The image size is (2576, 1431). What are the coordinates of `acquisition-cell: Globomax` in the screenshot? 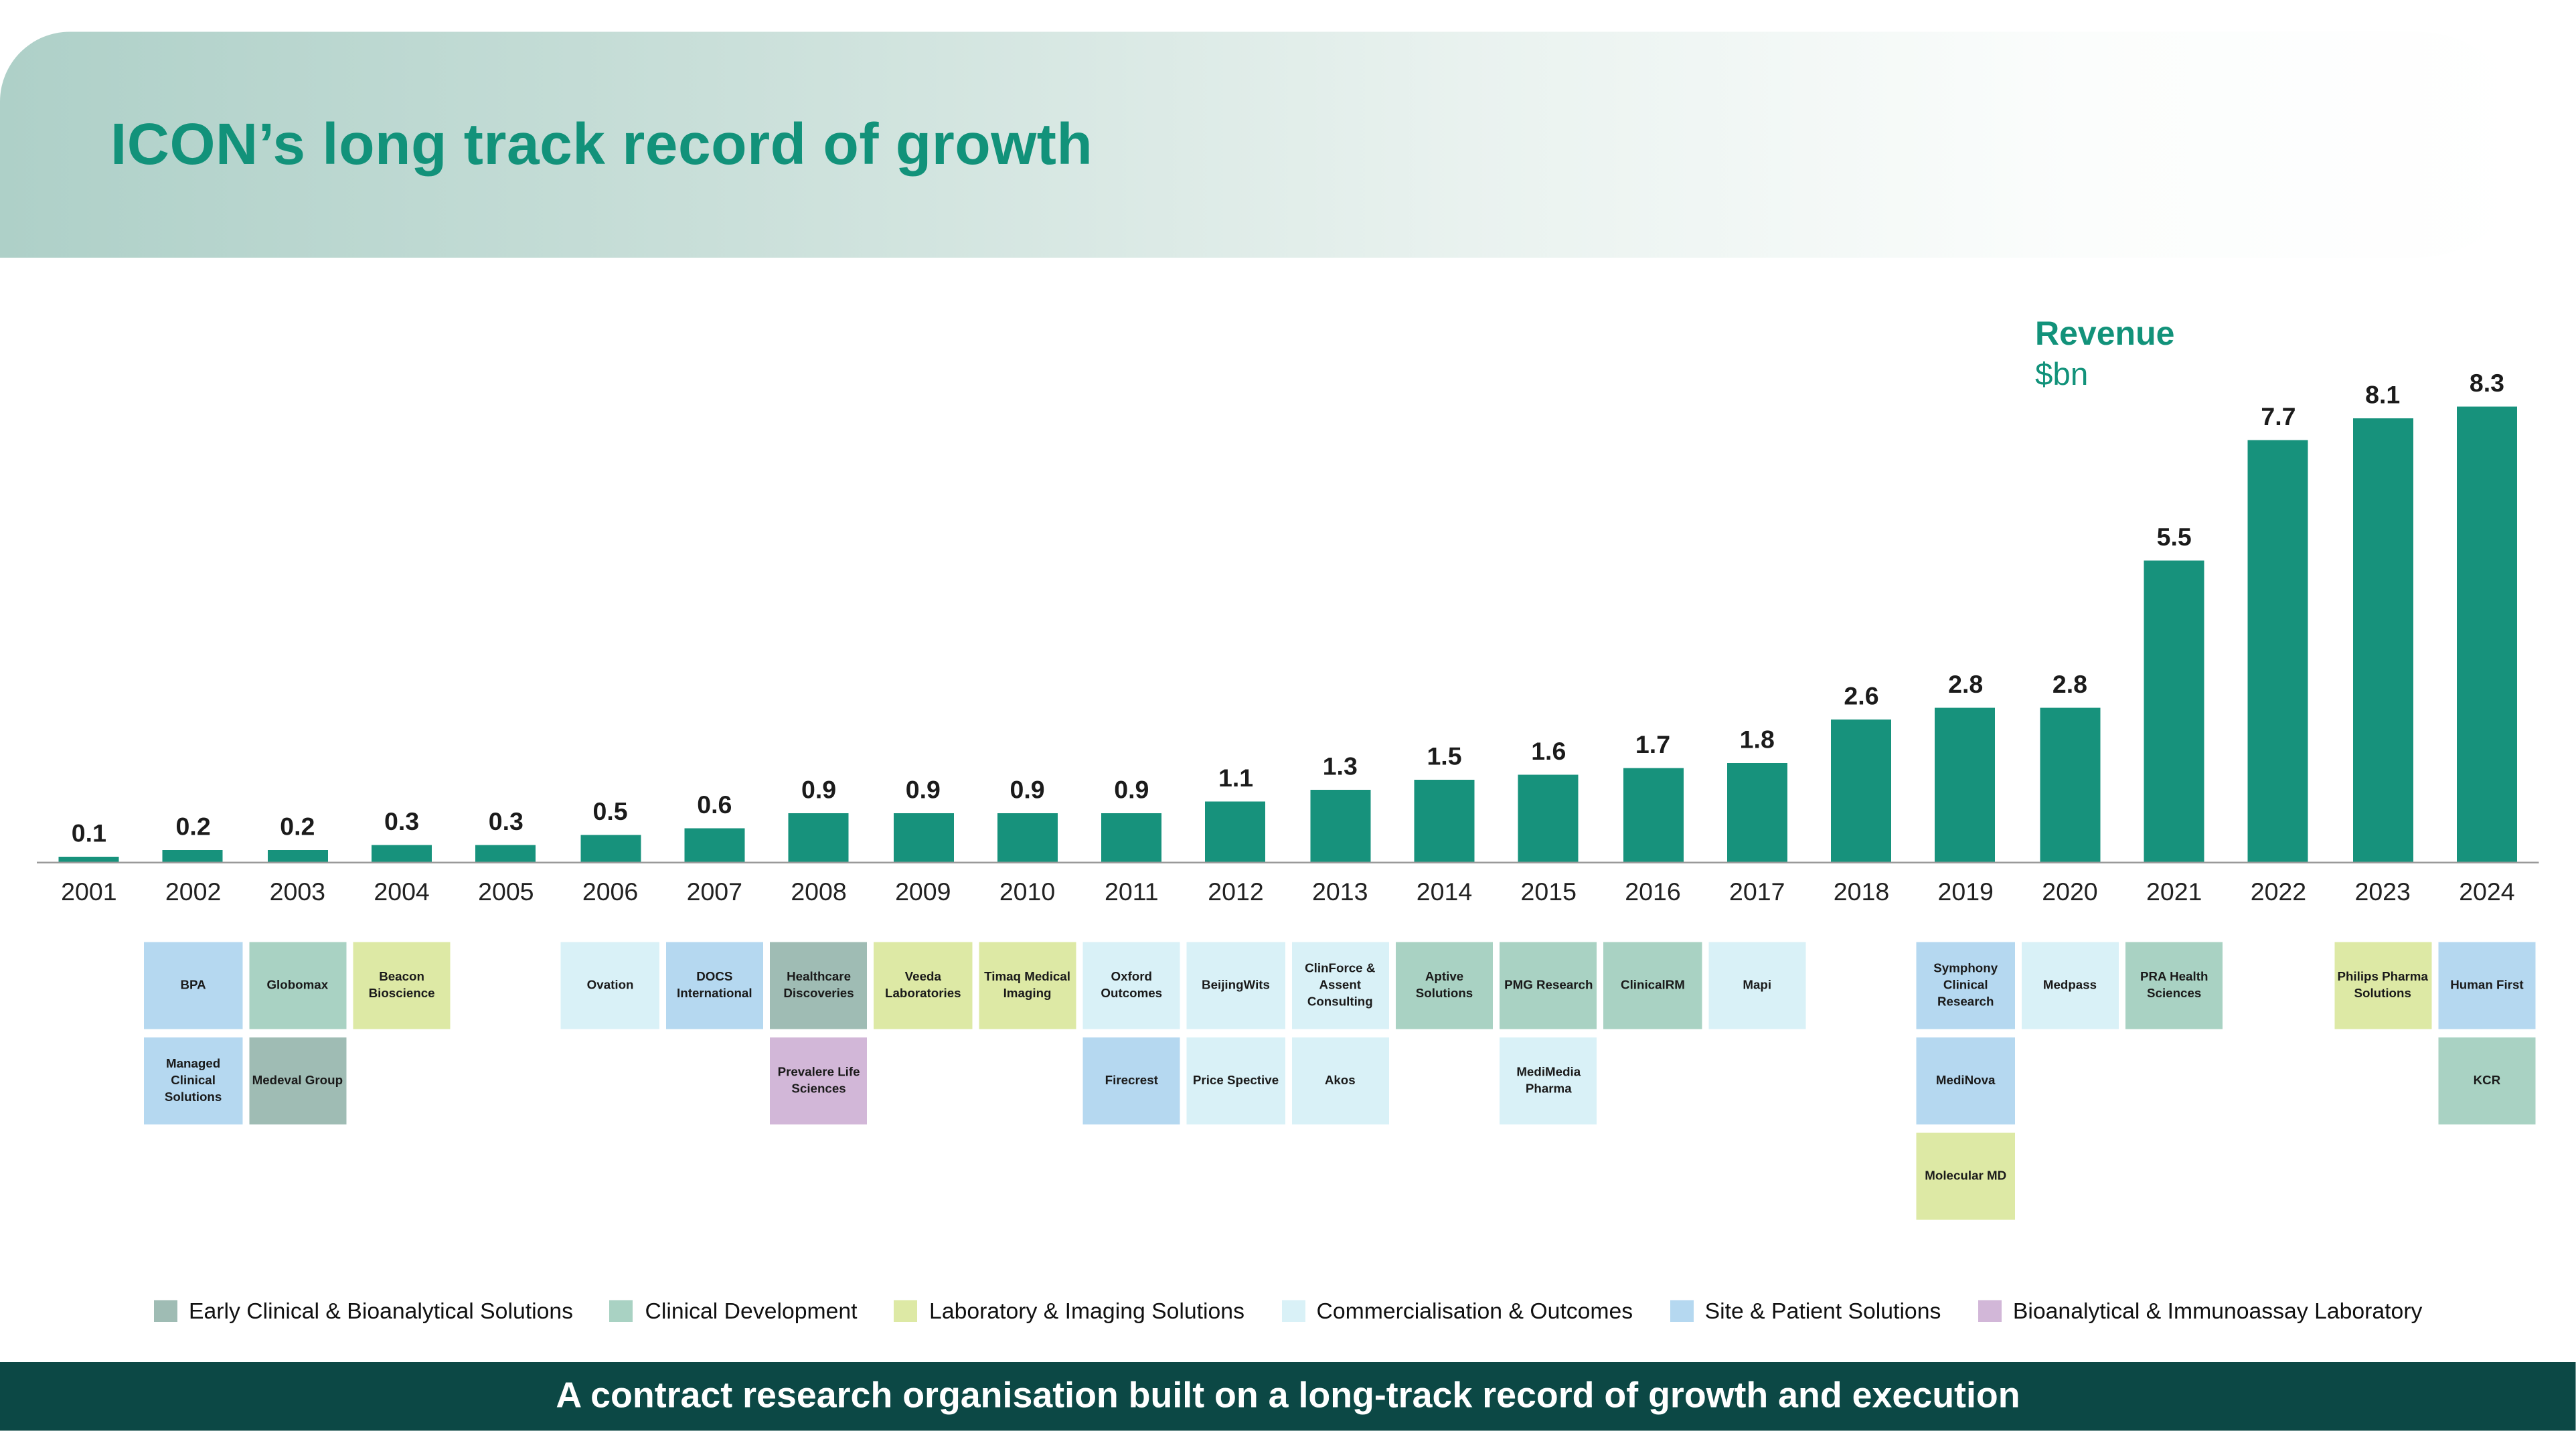 It's located at (298, 985).